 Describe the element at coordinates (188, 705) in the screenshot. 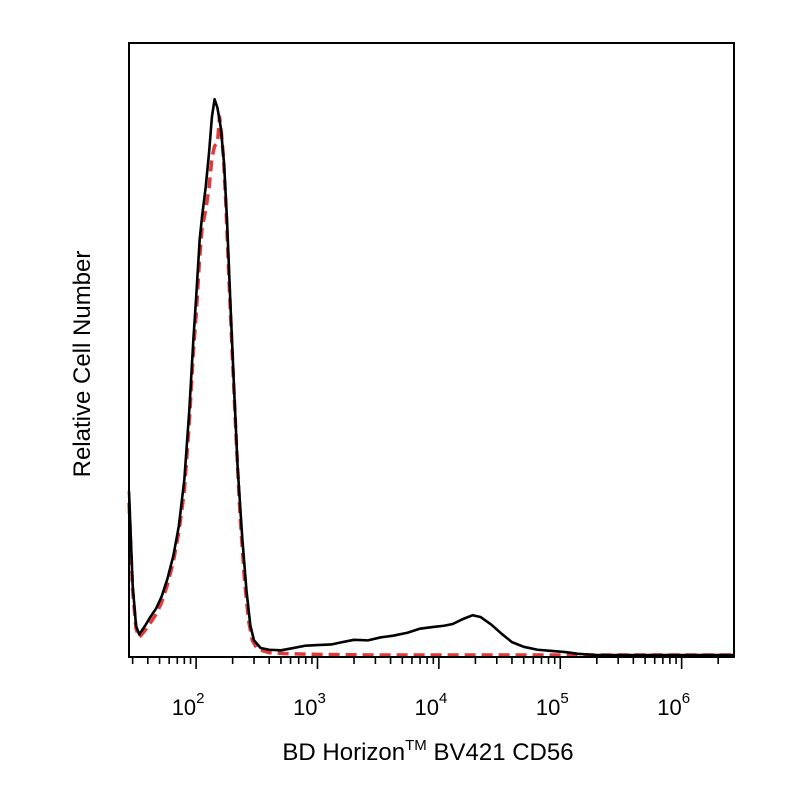

I see `x-tick-label: 10²` at that location.